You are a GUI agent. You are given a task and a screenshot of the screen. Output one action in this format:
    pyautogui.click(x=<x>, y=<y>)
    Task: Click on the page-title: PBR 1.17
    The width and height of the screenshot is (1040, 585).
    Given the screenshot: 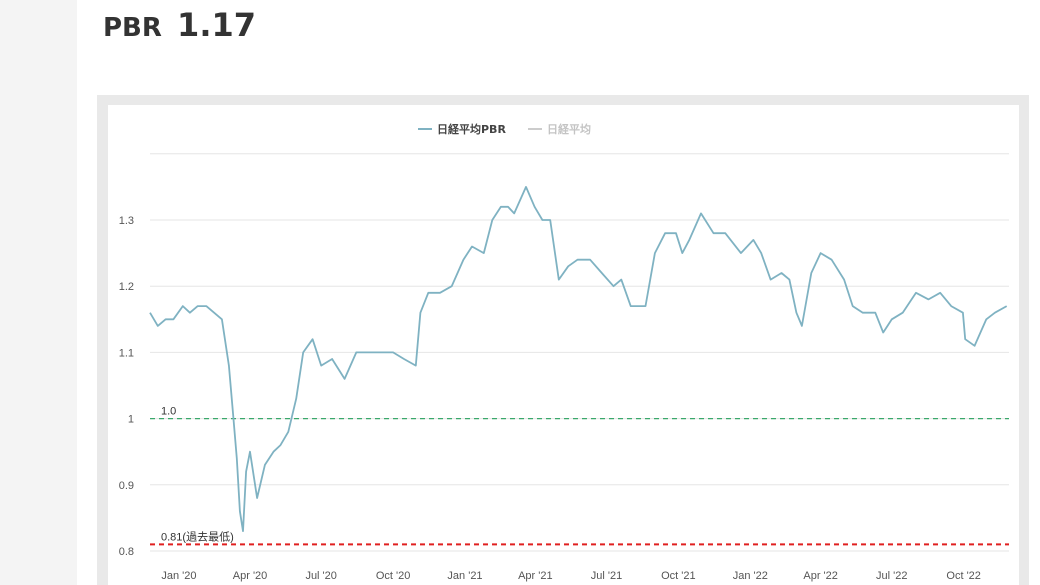 What is the action you would take?
    pyautogui.click(x=179, y=26)
    